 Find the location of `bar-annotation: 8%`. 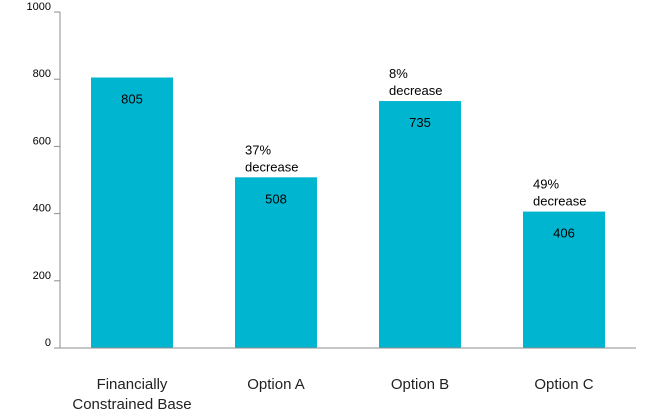

bar-annotation: 8% is located at coordinates (398, 73).